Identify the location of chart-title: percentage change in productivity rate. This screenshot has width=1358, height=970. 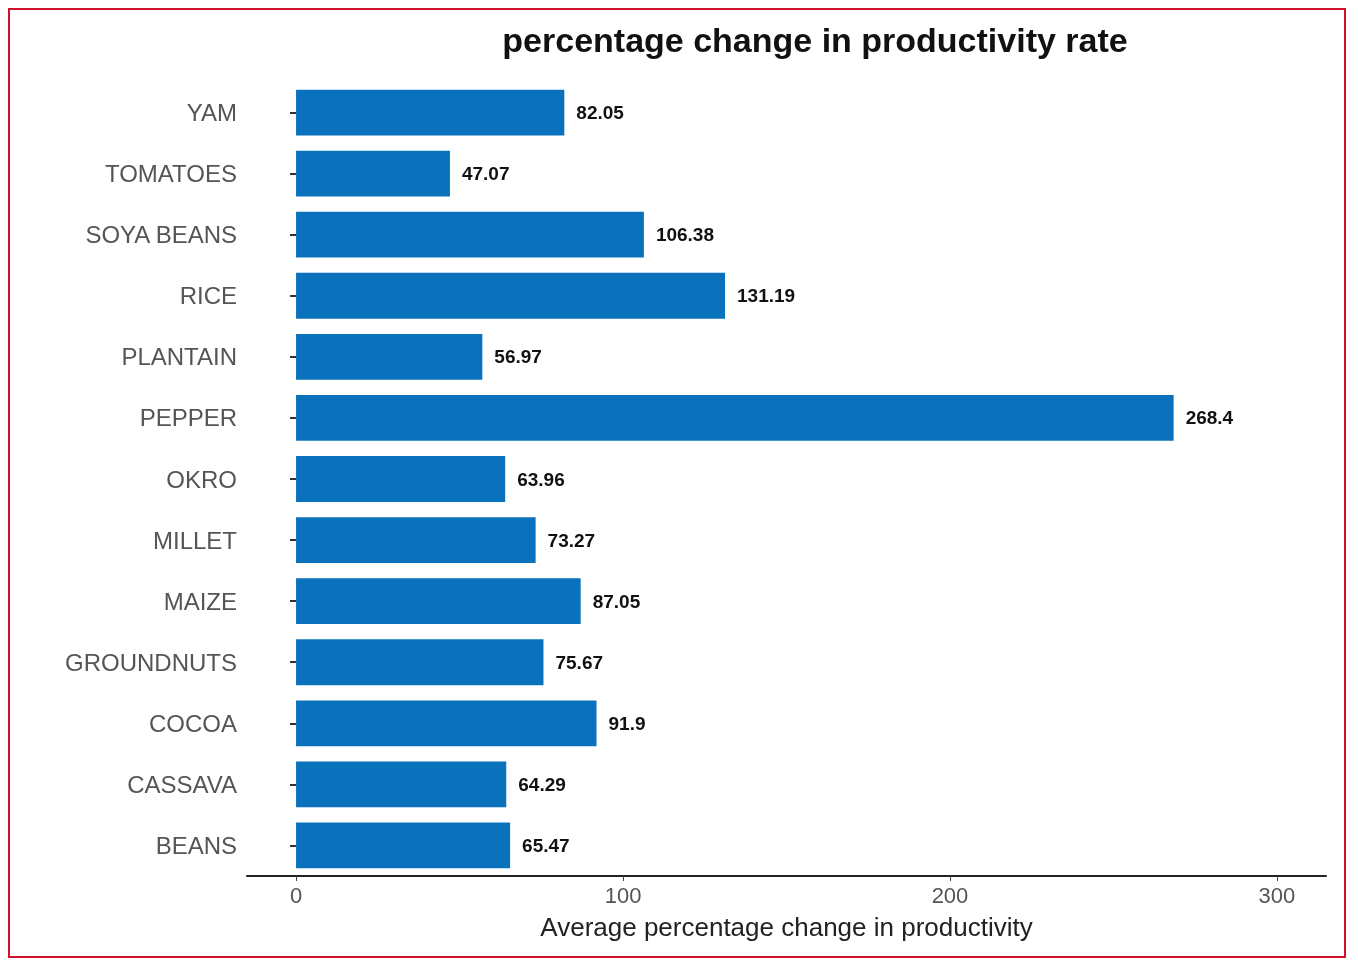
(815, 40).